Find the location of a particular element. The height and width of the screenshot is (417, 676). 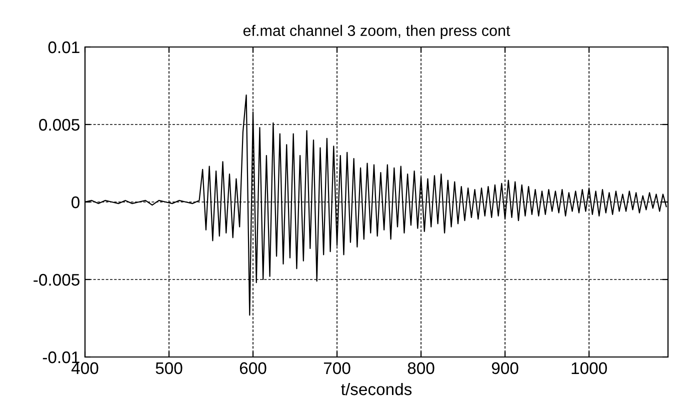

y-tick-label: -0.01 is located at coordinates (61, 357).